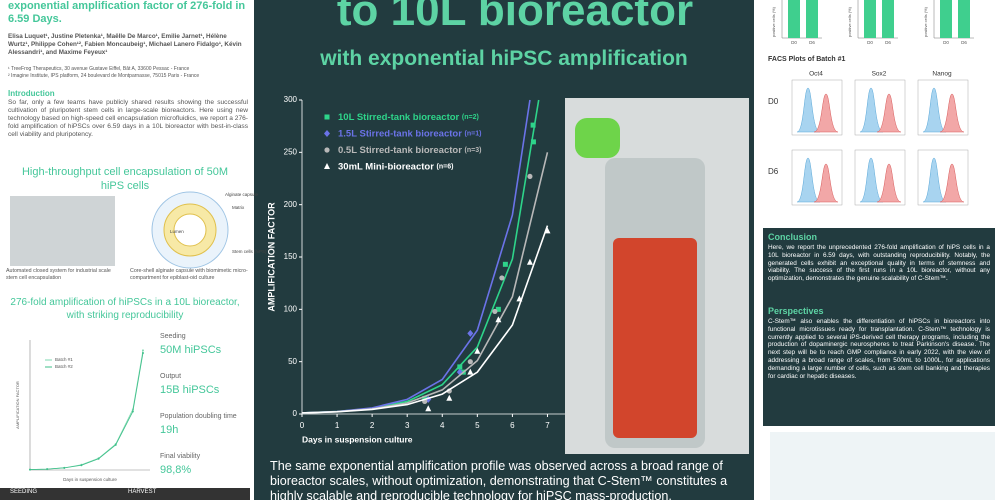 The image size is (1000, 500). Describe the element at coordinates (291, 256) in the screenshot. I see `y-tick-label: 150` at that location.